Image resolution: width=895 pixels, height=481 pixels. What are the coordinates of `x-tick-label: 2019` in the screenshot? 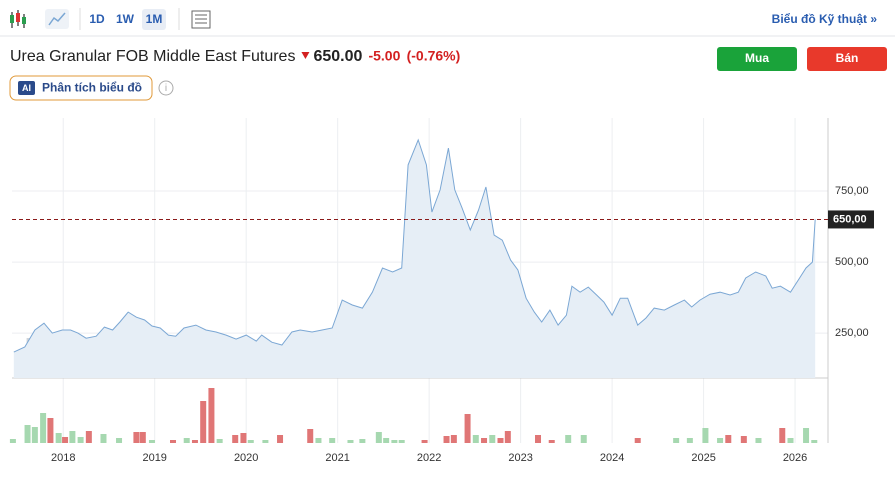 It's located at (154, 458).